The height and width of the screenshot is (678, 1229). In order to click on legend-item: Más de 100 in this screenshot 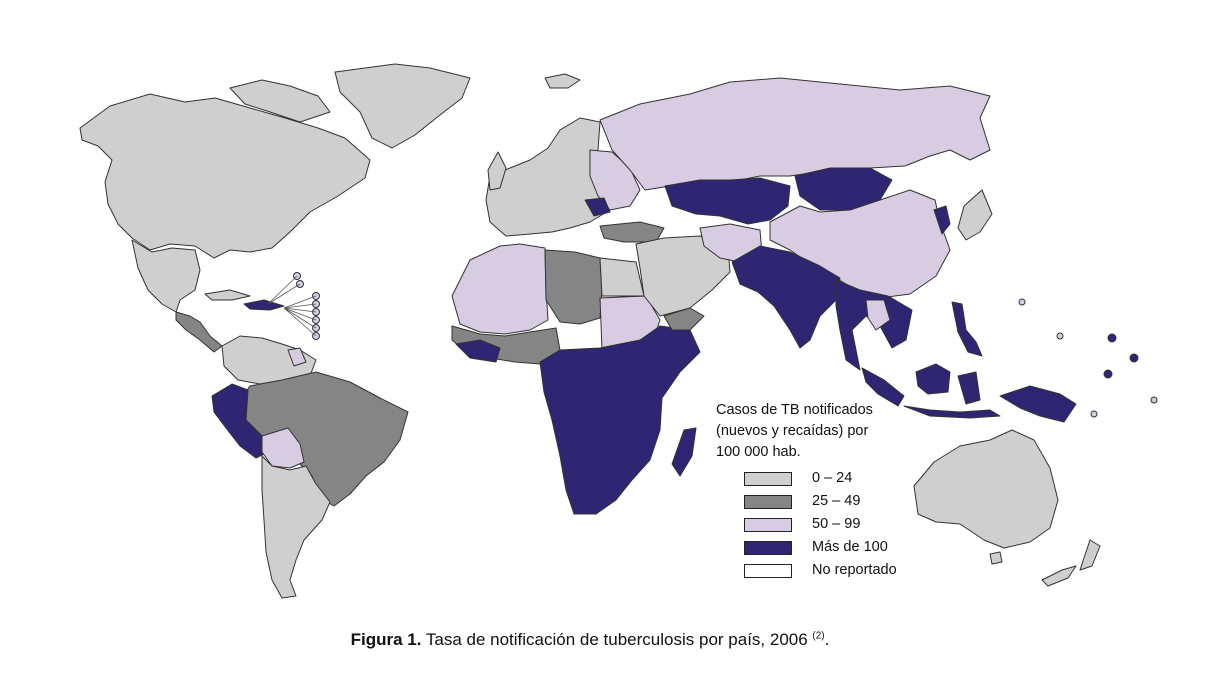, I will do `click(816, 547)`.